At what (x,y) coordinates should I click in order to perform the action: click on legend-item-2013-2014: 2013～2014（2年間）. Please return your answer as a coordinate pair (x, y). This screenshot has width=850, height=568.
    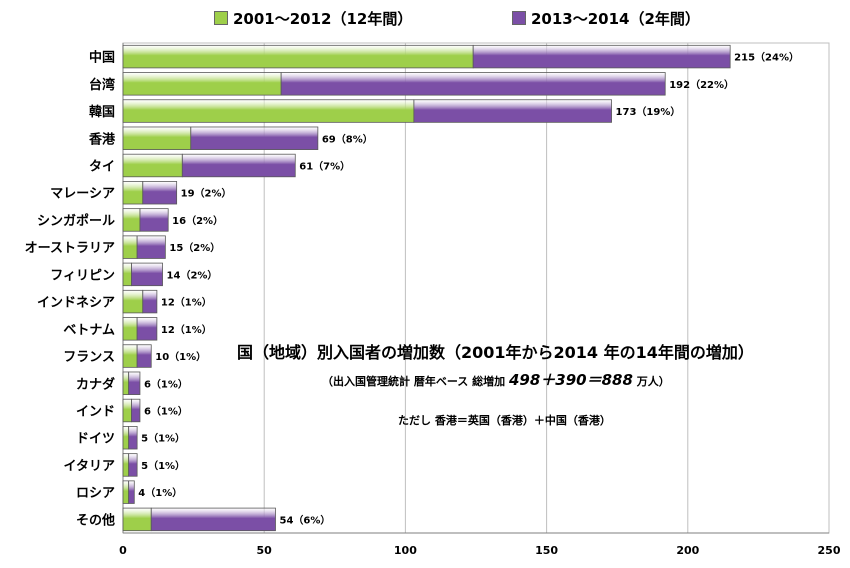
    Looking at the image, I should click on (606, 18).